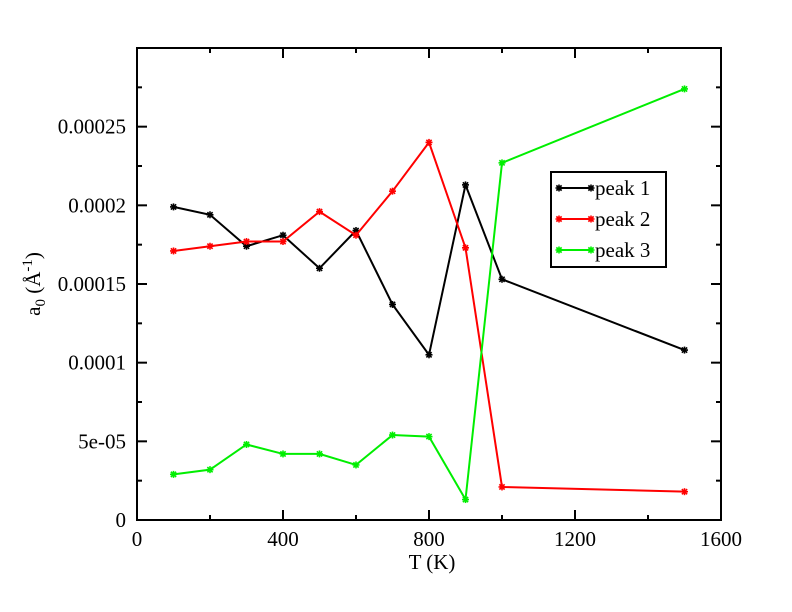  What do you see at coordinates (41, 303) in the screenshot?
I see `y-axis-title-sub: 0` at bounding box center [41, 303].